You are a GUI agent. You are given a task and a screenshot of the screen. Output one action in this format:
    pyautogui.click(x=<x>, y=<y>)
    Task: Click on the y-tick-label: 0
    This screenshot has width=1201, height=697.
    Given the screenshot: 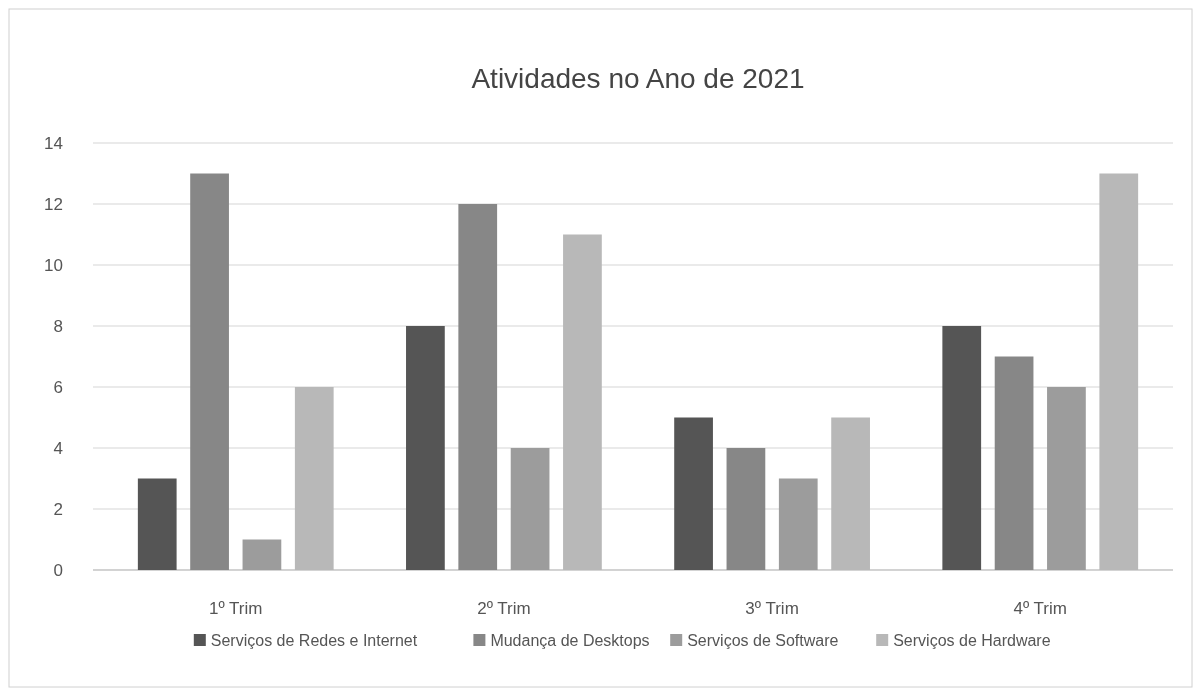 What is the action you would take?
    pyautogui.click(x=58, y=570)
    